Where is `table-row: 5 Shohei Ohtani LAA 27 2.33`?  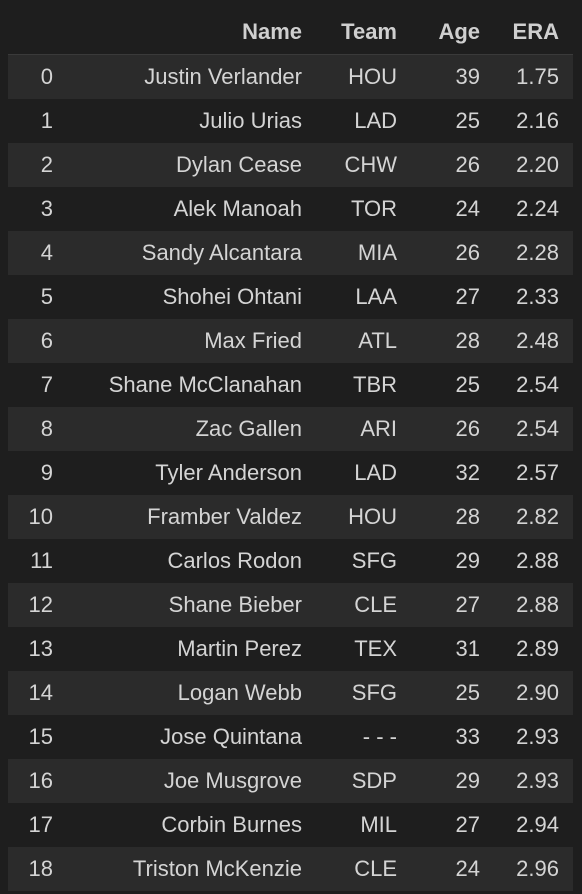
table-row: 5 Shohei Ohtani LAA 27 2.33 is located at coordinates (290, 297).